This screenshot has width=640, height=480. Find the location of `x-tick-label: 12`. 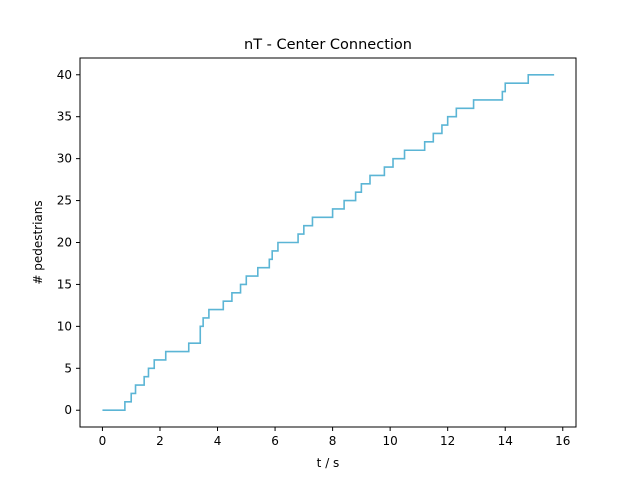

x-tick-label: 12 is located at coordinates (447, 441).